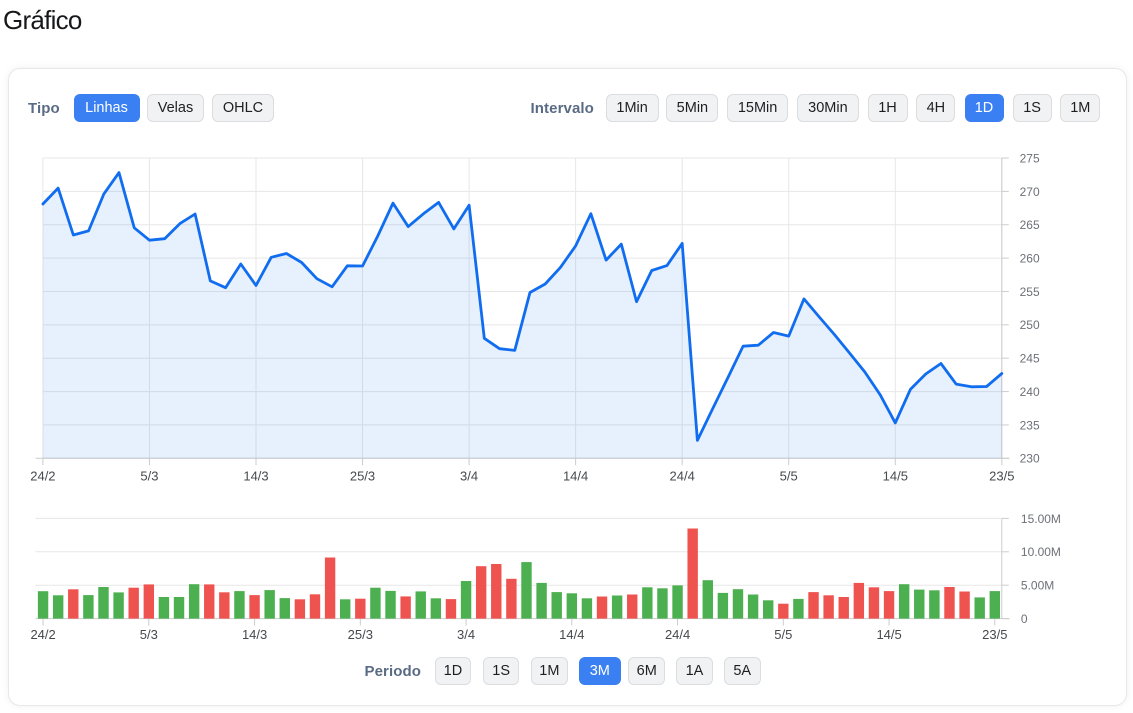 This screenshot has width=1133, height=713. What do you see at coordinates (1030, 292) in the screenshot?
I see `svg-text: 255` at bounding box center [1030, 292].